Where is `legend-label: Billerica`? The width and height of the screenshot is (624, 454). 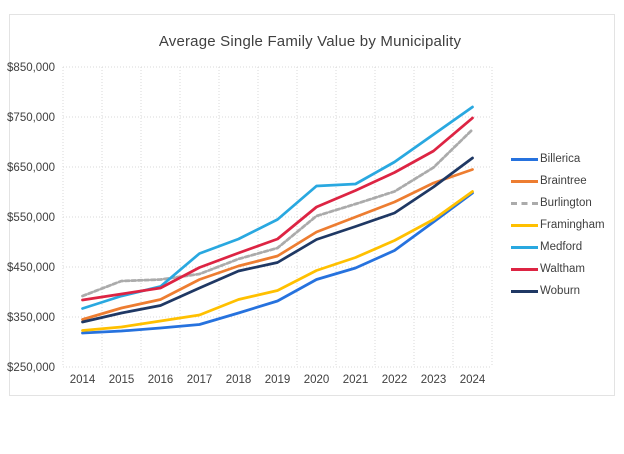 legend-label: Billerica is located at coordinates (560, 159).